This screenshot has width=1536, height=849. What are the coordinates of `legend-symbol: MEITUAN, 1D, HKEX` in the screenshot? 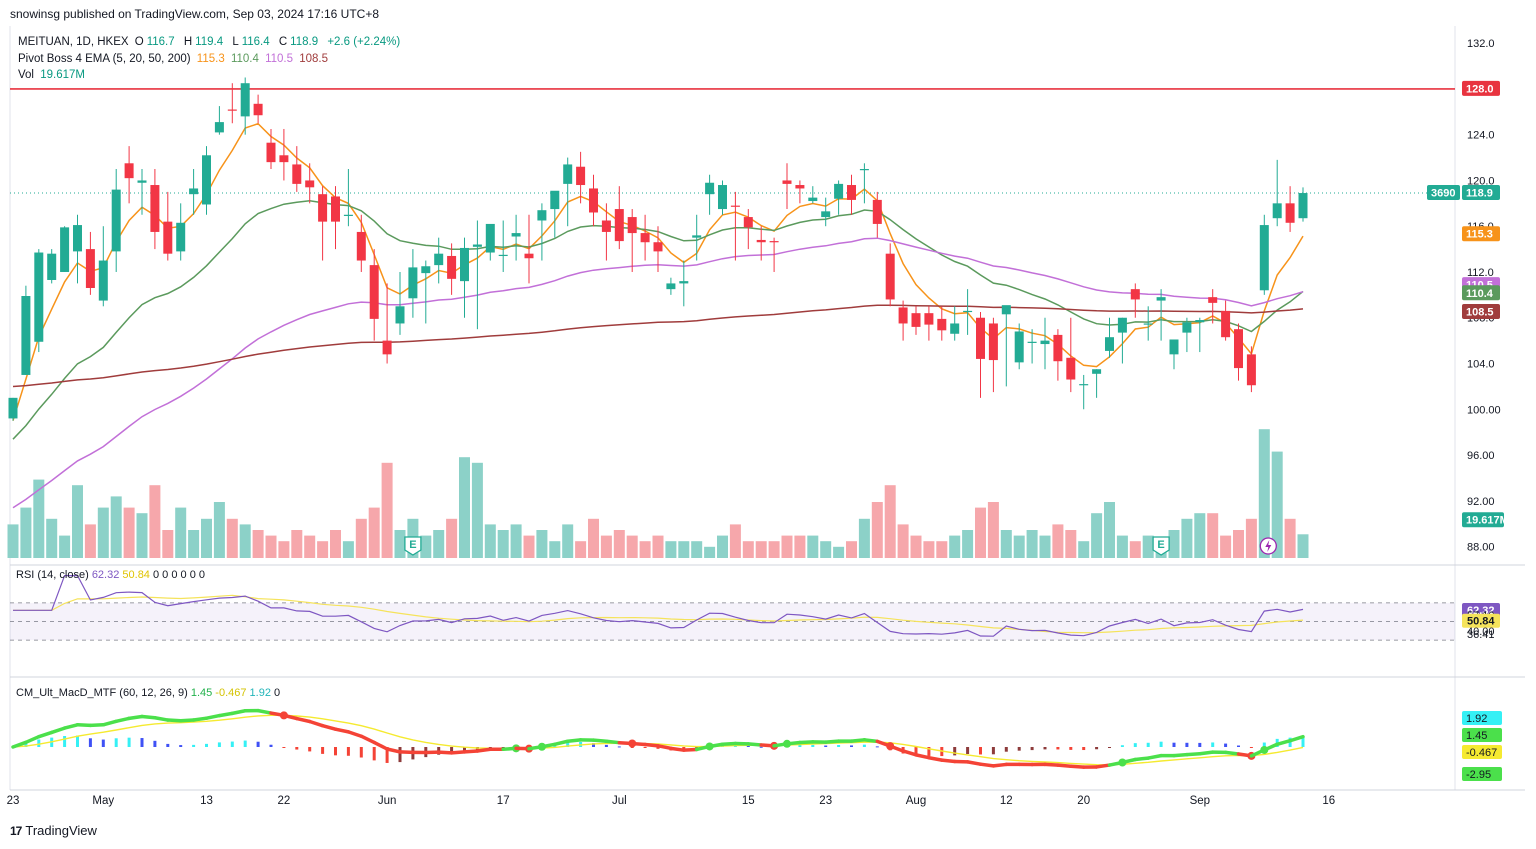 It's located at (73, 42).